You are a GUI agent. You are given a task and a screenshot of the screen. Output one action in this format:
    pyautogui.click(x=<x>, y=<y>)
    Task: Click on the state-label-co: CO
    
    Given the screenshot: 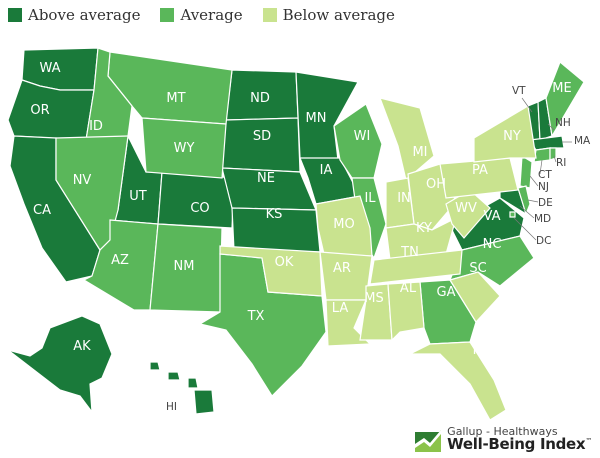 What is the action you would take?
    pyautogui.click(x=199, y=208)
    